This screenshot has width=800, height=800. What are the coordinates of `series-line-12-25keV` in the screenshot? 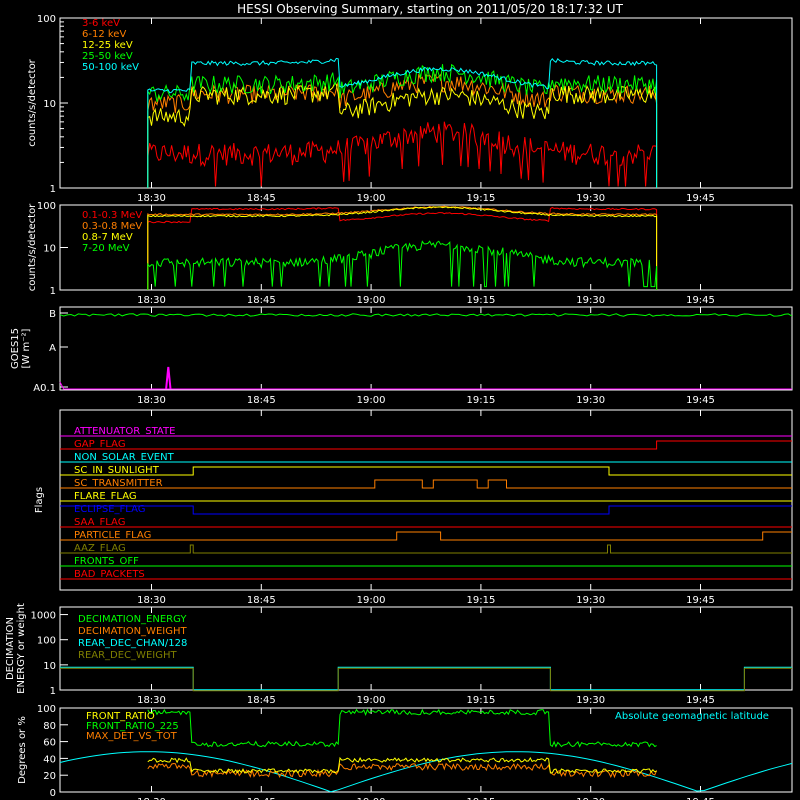 It's located at (402, 135).